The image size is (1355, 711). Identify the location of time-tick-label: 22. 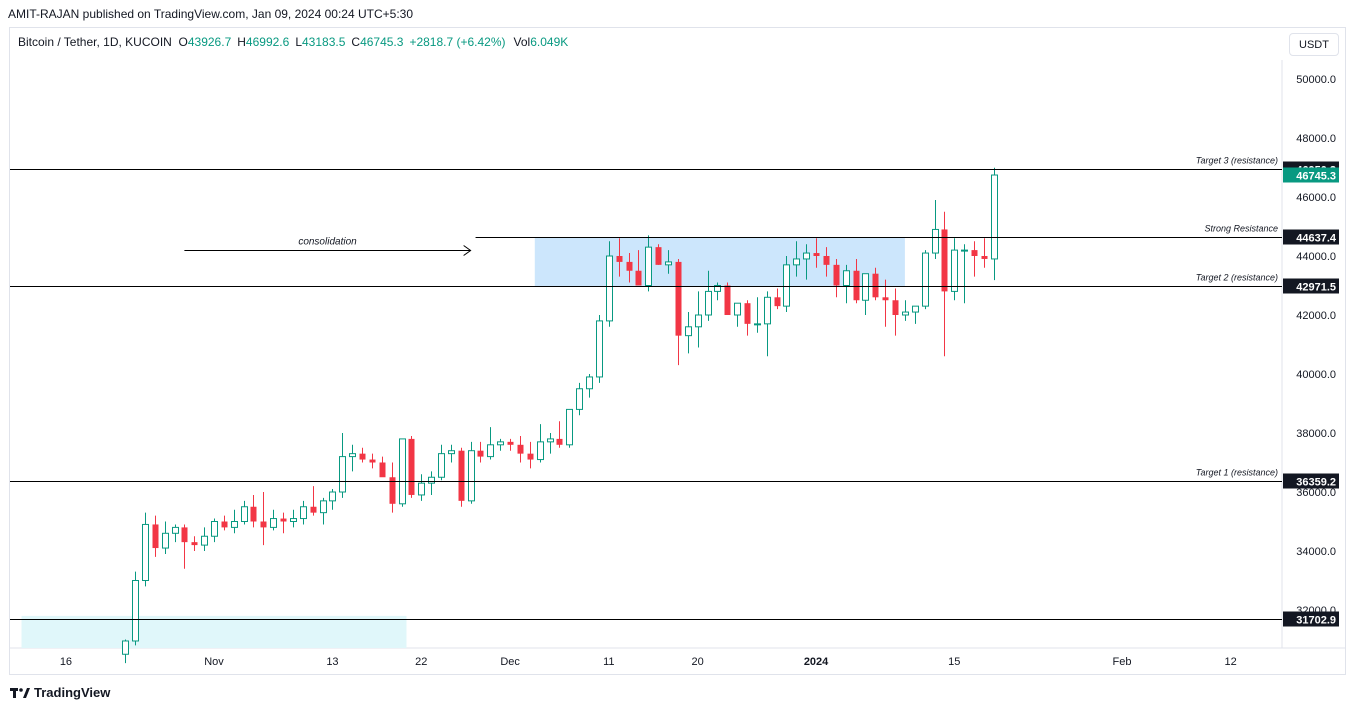
(421, 662).